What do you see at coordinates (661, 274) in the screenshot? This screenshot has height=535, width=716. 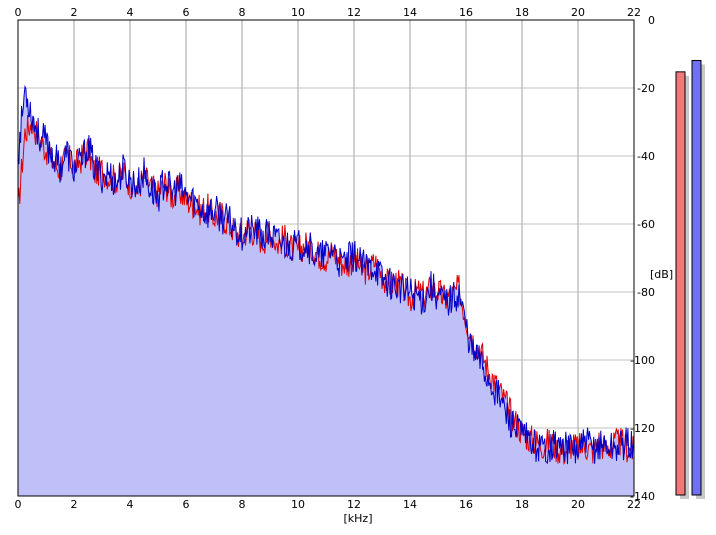 I see `y-axis-unit-label: [dB]` at bounding box center [661, 274].